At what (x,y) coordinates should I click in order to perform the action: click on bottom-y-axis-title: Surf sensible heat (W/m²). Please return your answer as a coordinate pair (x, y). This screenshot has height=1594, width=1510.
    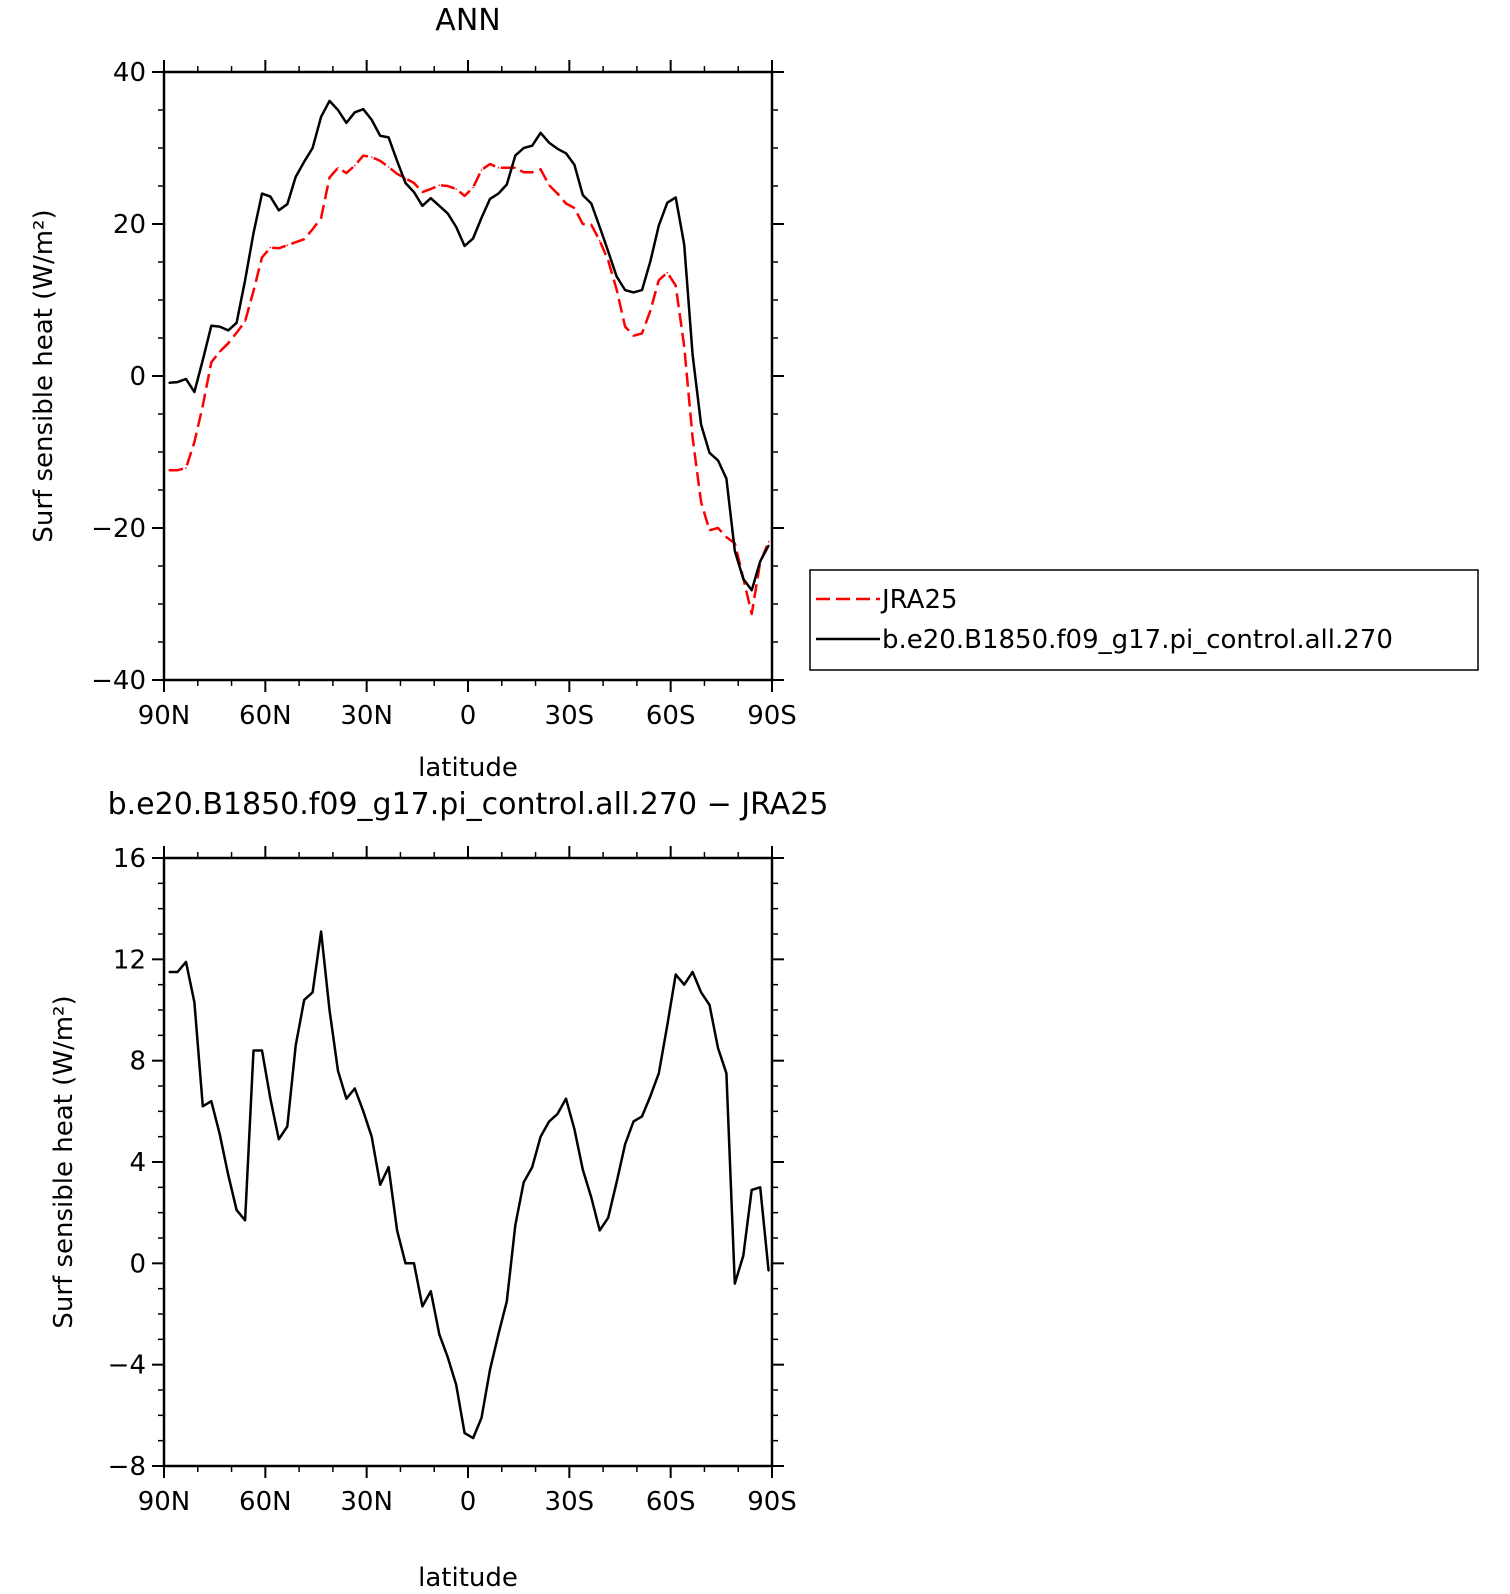
    Looking at the image, I should click on (64, 1161).